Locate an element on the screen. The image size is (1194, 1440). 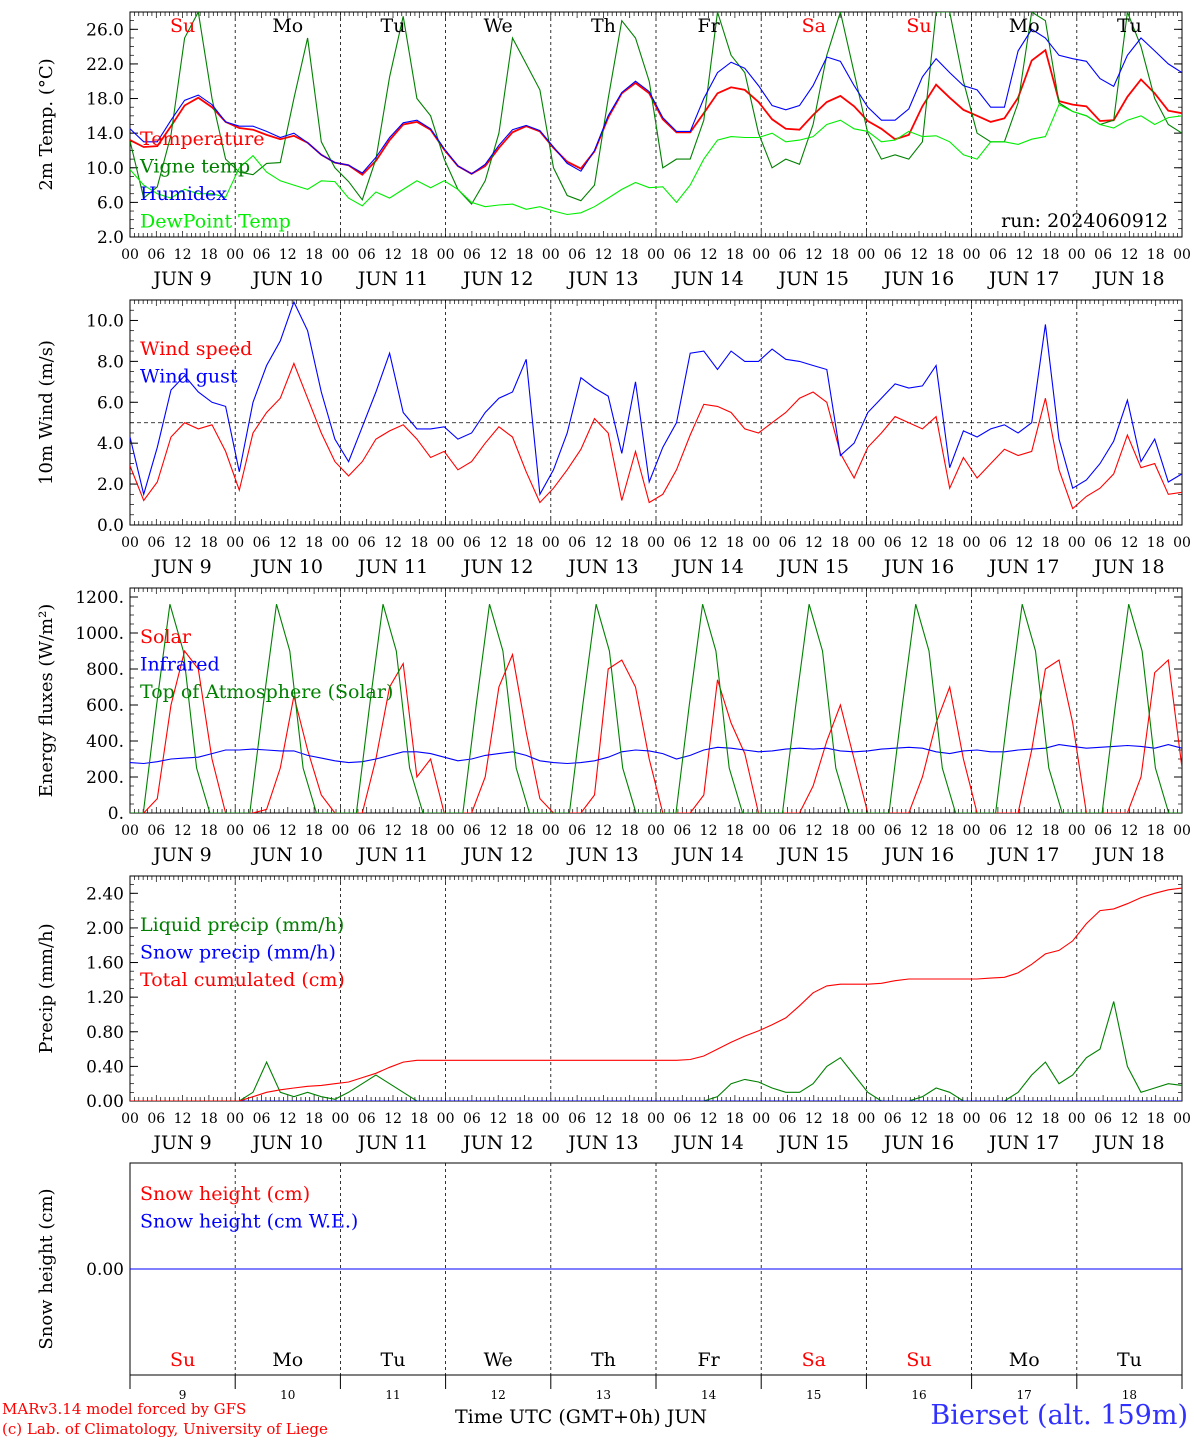
legend-entry: Snow height (cm W.E.) is located at coordinates (249, 1222).